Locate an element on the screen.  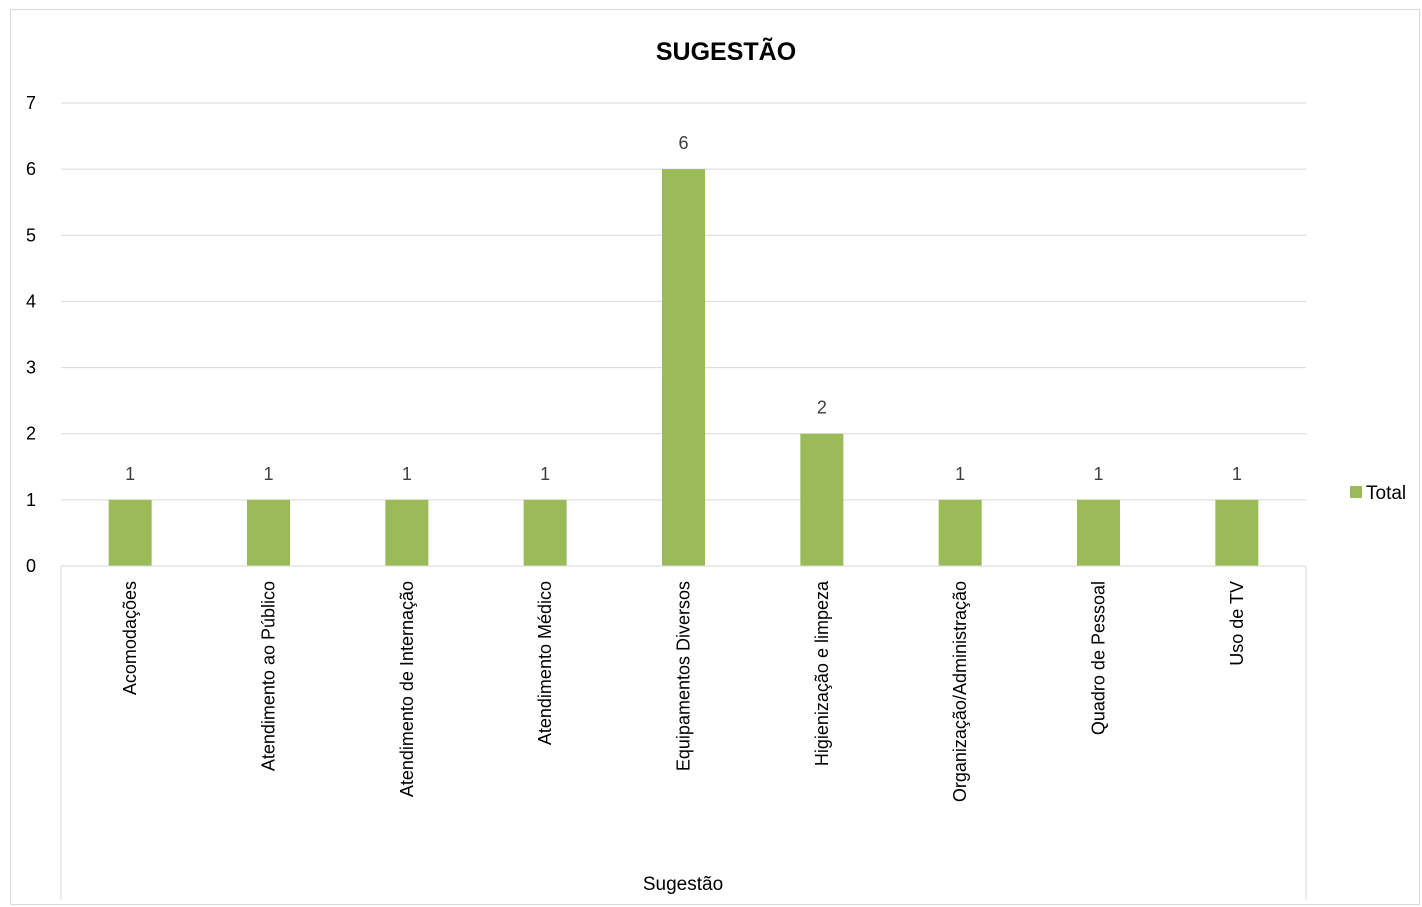
legend-swatch is located at coordinates (1356, 492).